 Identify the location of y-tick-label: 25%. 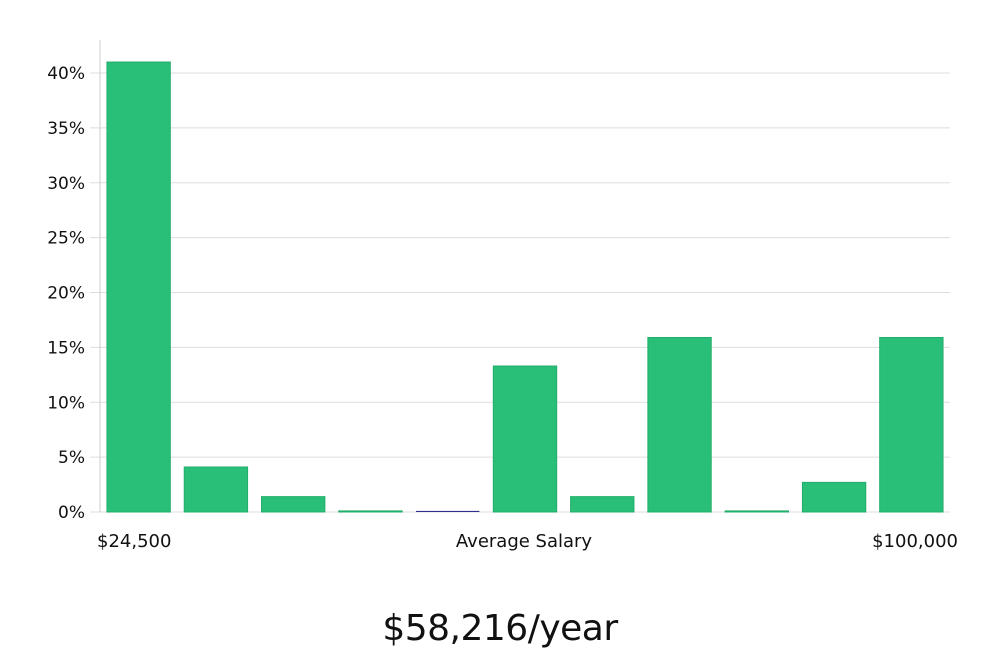
(66, 239).